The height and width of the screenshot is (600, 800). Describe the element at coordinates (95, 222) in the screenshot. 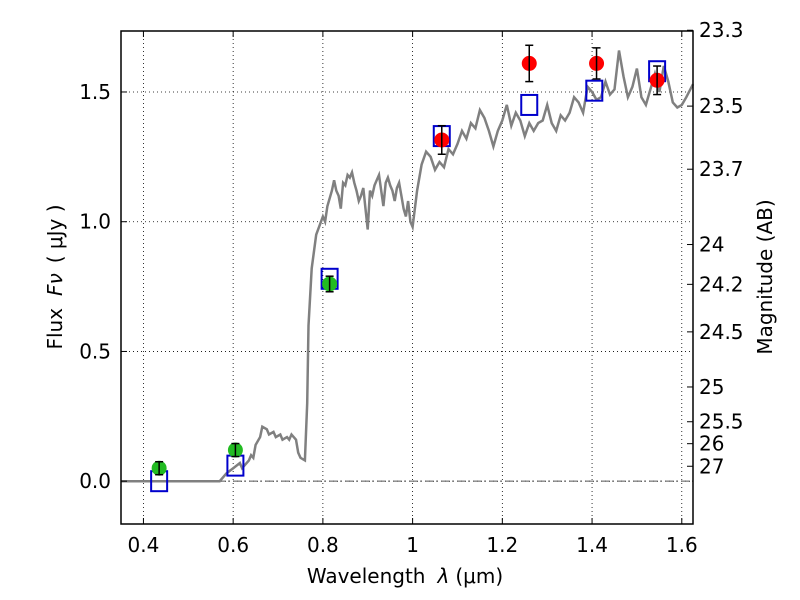

I see `y-tick-label: 1.0` at that location.